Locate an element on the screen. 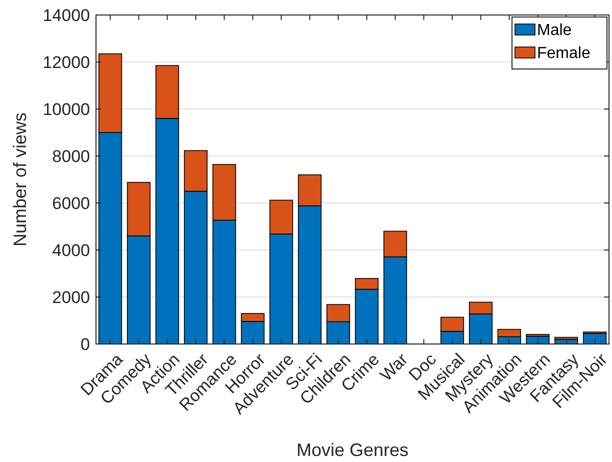  x-axis-title: Movie Genres is located at coordinates (352, 450).